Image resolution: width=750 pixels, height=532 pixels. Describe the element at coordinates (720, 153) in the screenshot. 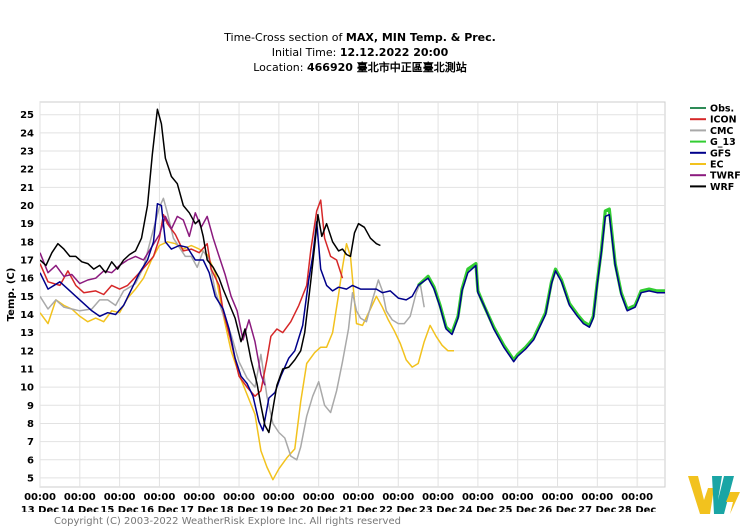

I see `legend-label: GFS` at that location.